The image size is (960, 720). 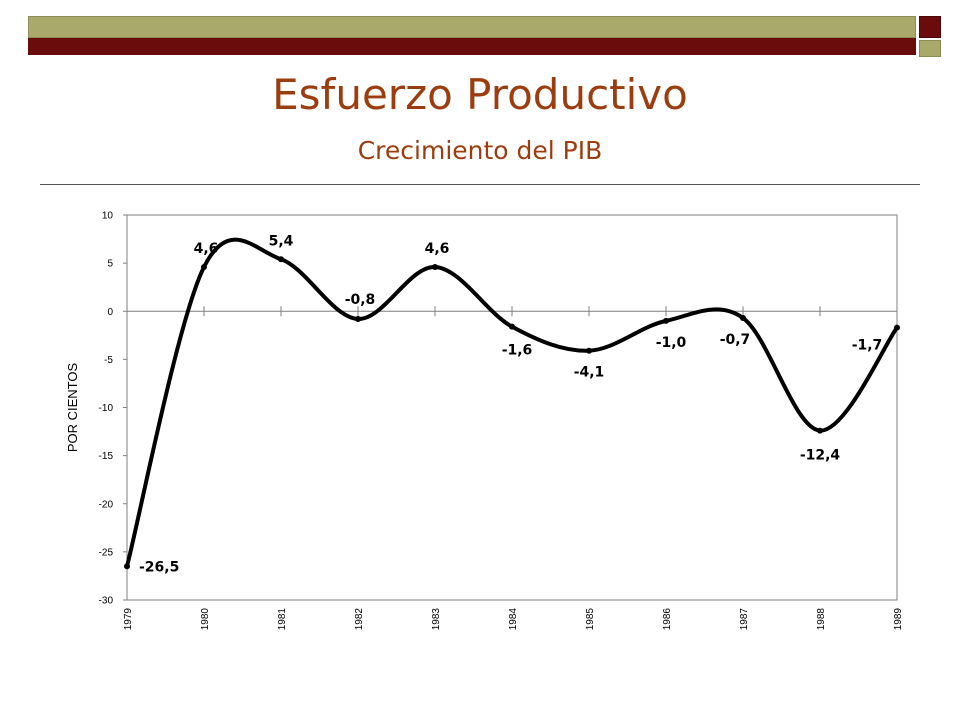 I want to click on data-label: -0,7, so click(x=735, y=340).